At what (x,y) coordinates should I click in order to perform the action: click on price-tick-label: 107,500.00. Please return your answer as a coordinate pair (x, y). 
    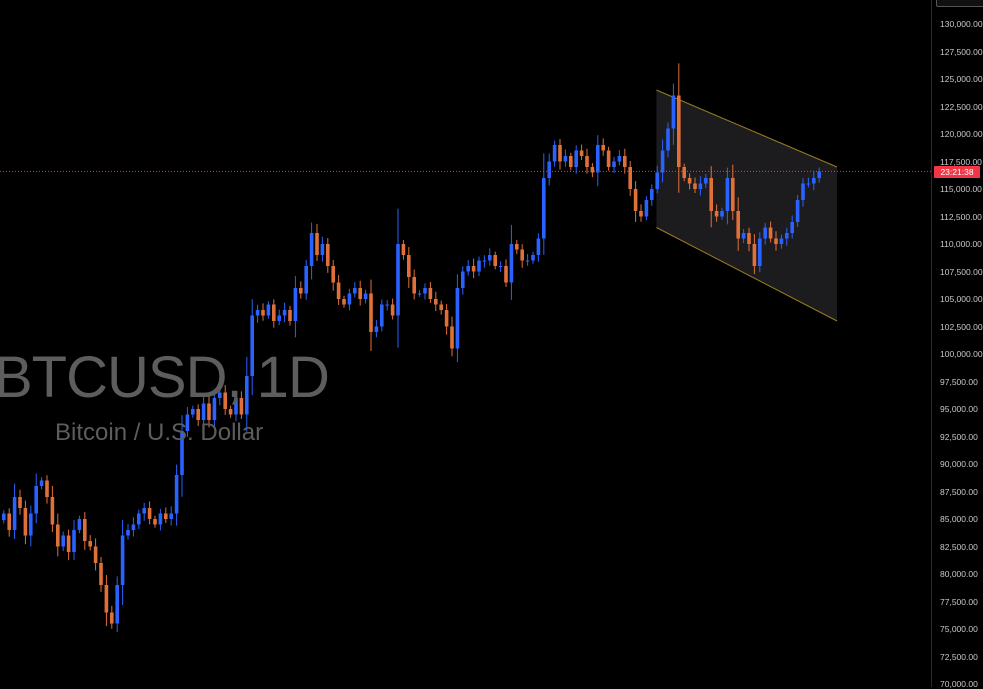
    Looking at the image, I should click on (961, 271).